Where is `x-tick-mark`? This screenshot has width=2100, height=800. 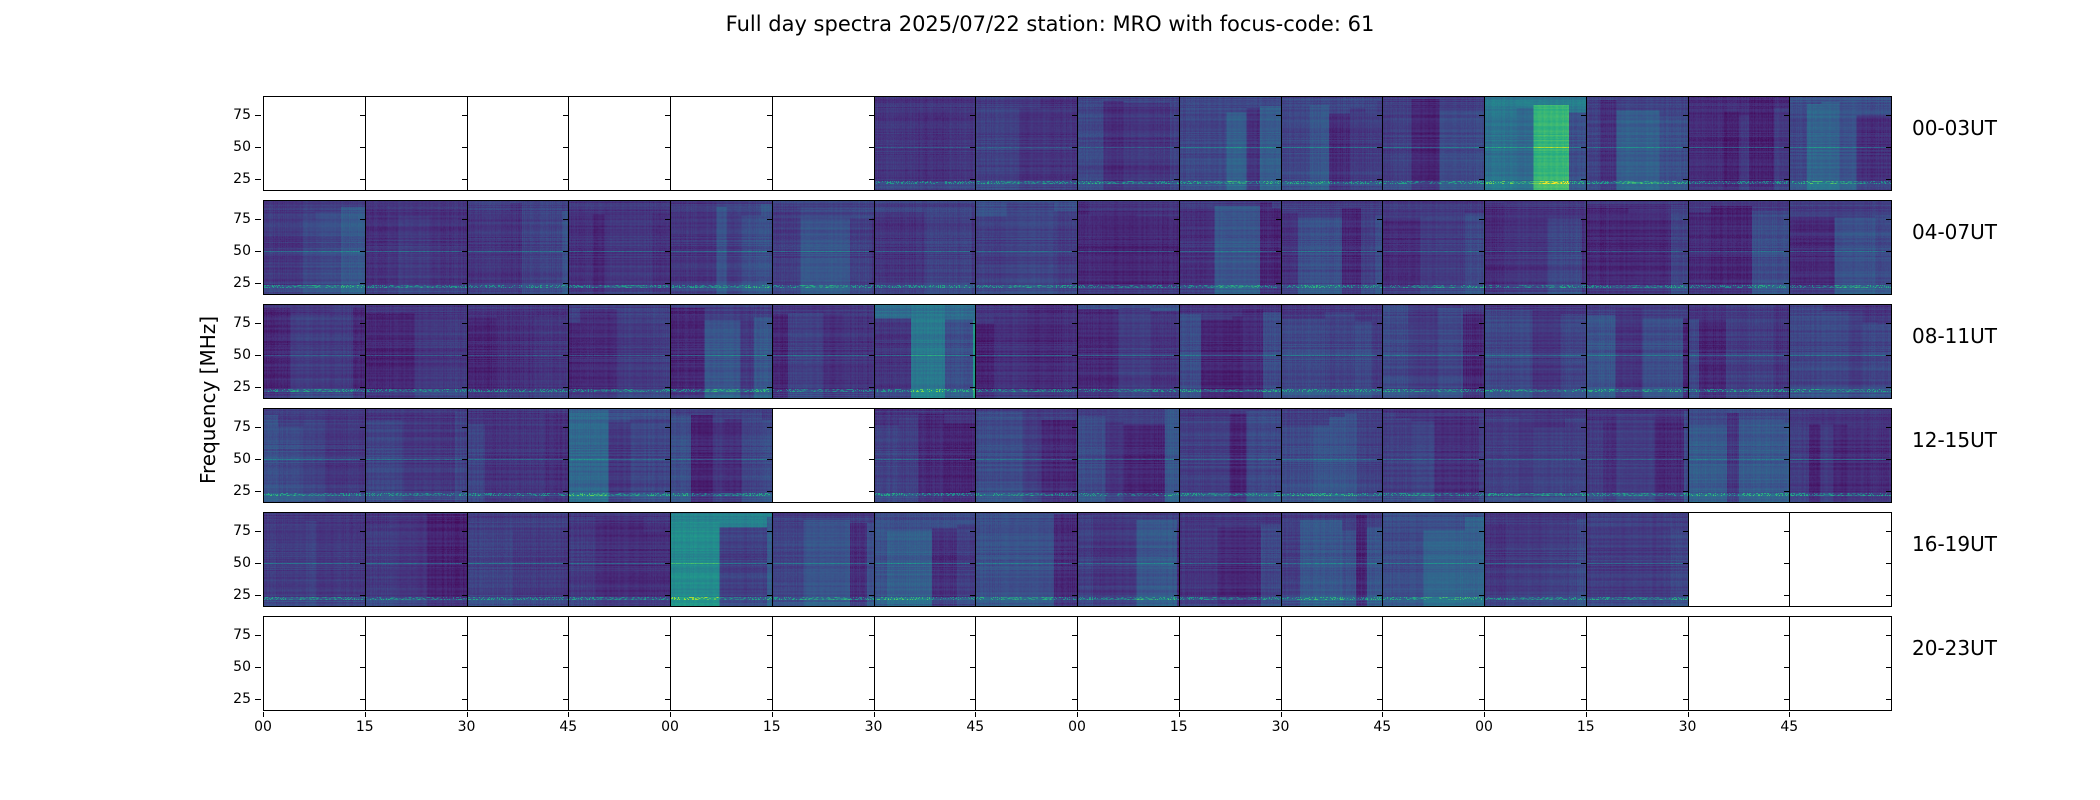 x-tick-mark is located at coordinates (1077, 714).